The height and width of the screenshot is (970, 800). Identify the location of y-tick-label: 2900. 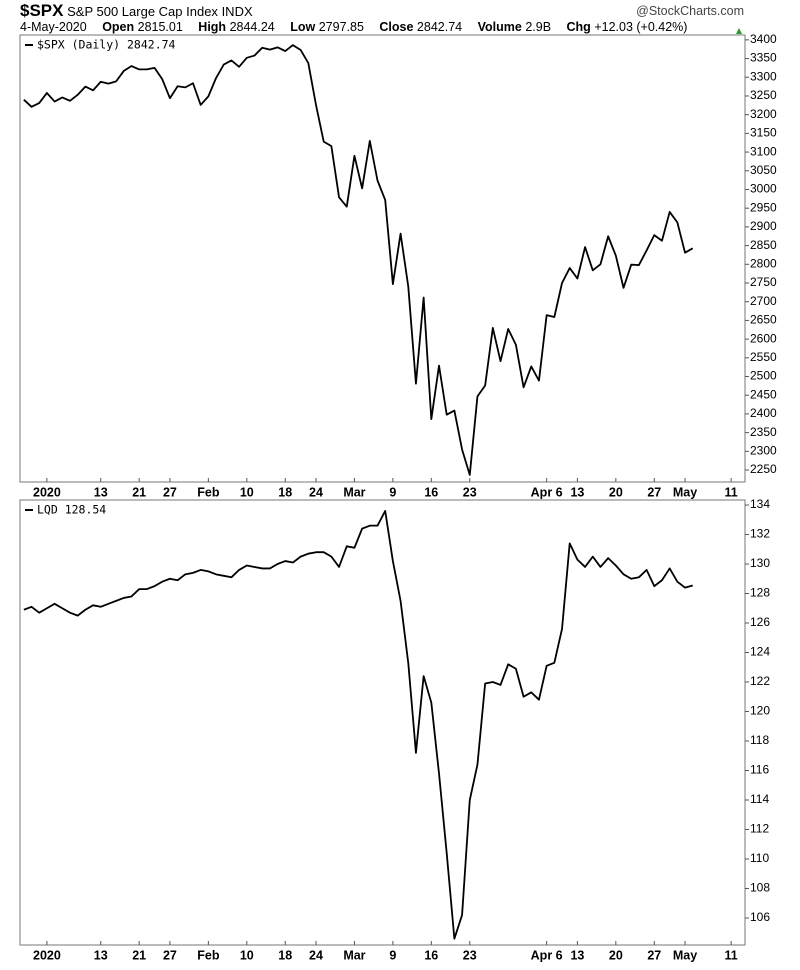
(763, 226).